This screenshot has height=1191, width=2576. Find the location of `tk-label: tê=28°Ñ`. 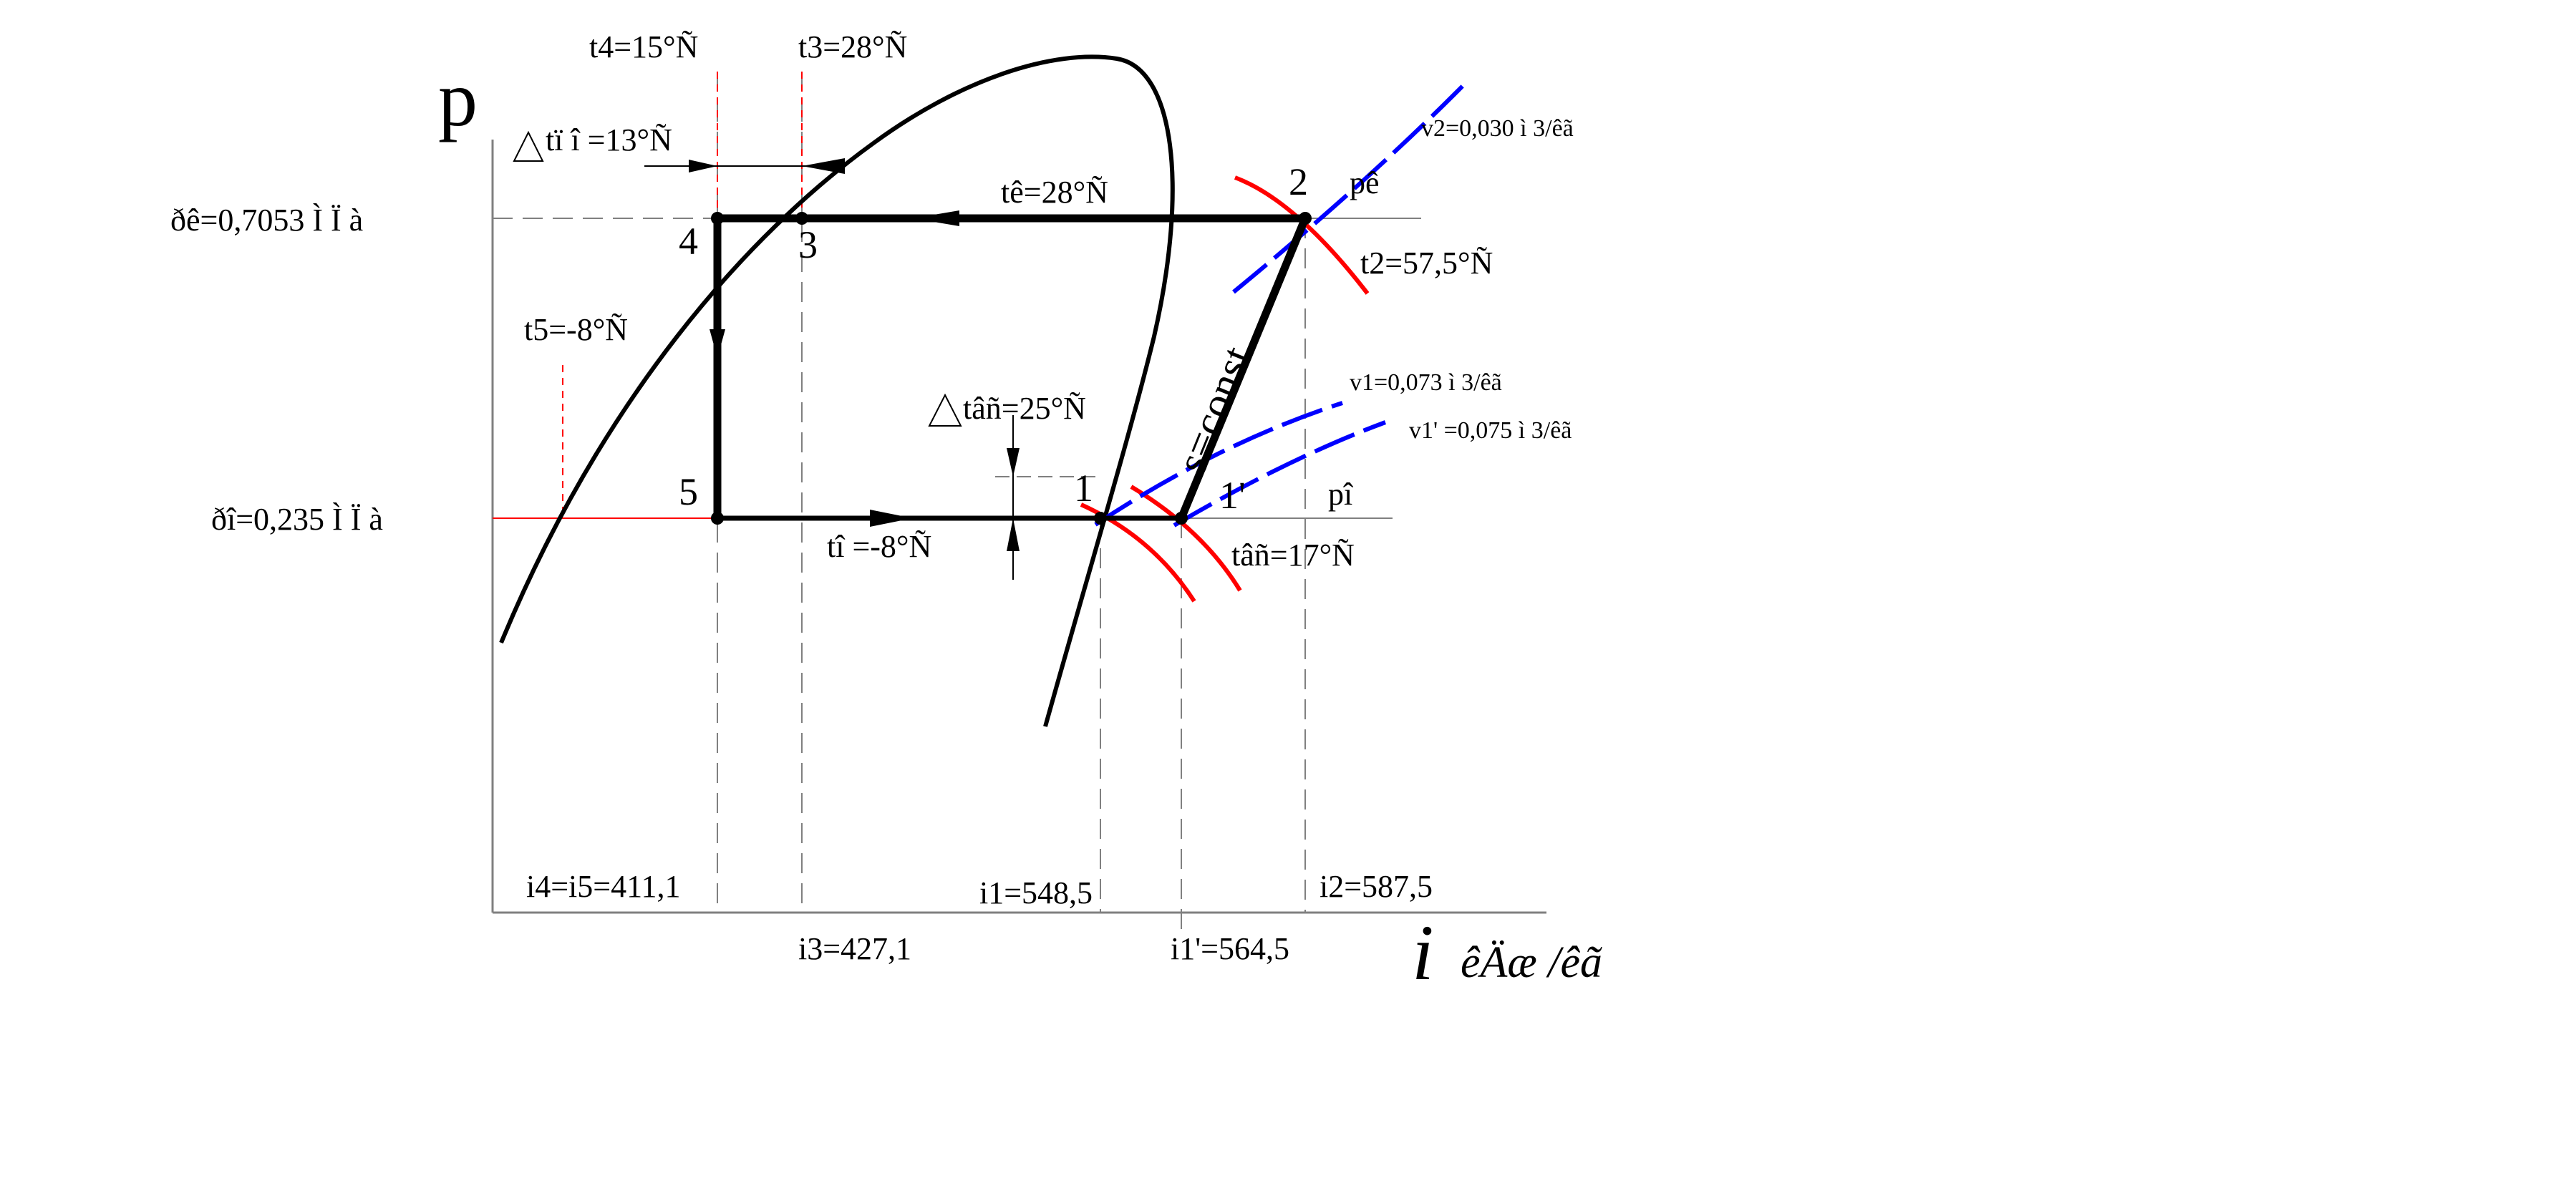

tk-label: tê=28°Ñ is located at coordinates (1054, 192).